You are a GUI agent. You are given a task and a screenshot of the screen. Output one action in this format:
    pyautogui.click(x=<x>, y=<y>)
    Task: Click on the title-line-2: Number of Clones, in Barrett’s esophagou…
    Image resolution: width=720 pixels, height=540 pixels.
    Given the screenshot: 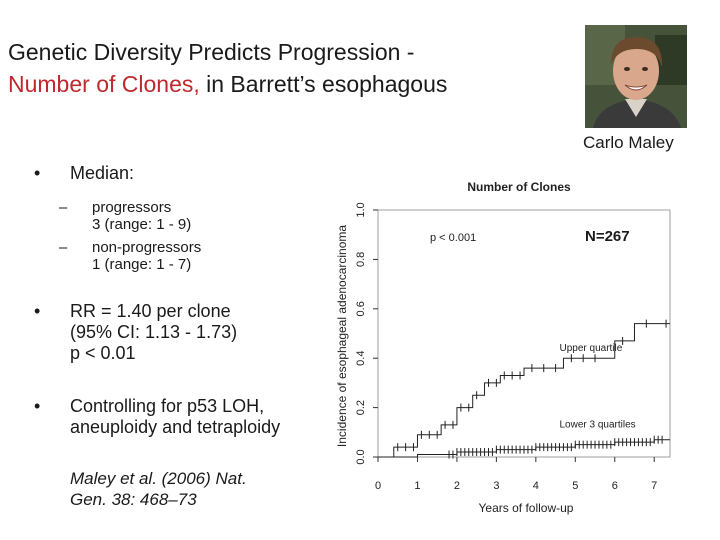 What is the action you would take?
    pyautogui.click(x=288, y=84)
    